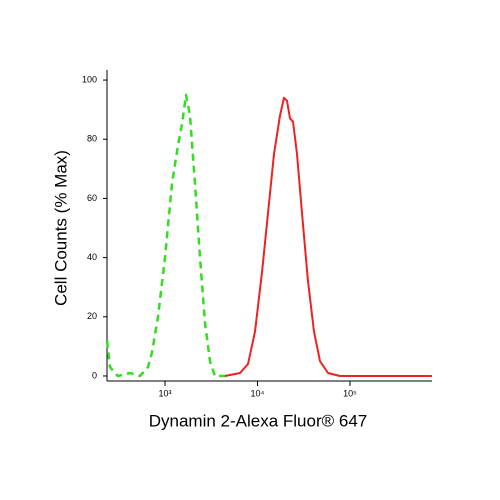 This screenshot has width=500, height=500. I want to click on series-line, so click(167, 235).